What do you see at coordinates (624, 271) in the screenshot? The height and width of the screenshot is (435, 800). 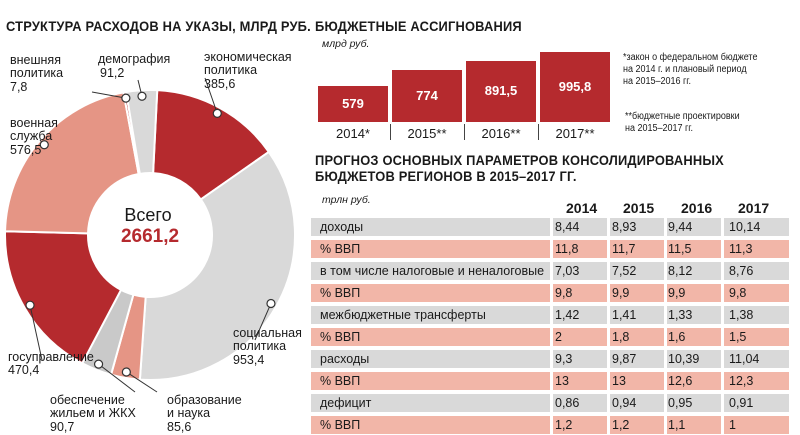 I see `table-cell: 7,52` at bounding box center [624, 271].